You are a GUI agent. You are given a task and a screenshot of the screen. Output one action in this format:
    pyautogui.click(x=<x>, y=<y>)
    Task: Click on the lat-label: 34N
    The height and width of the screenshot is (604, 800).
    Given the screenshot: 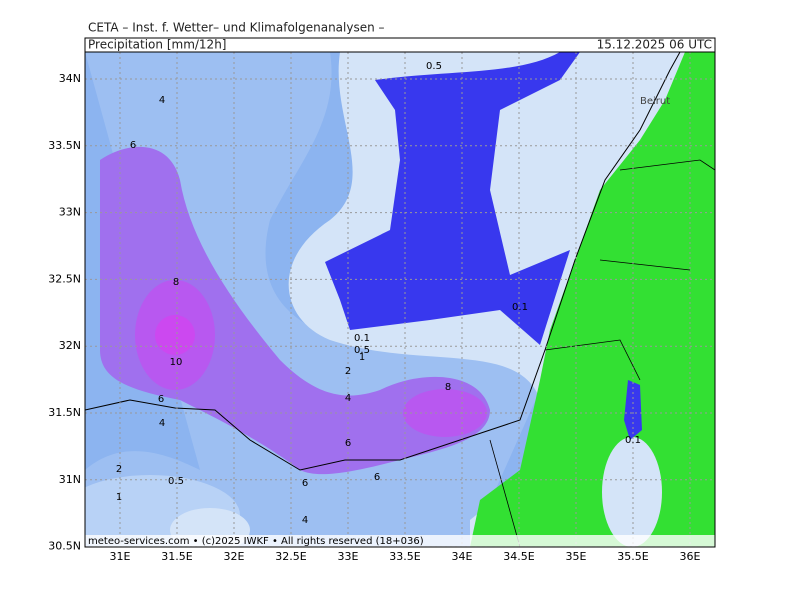 What is the action you would take?
    pyautogui.click(x=70, y=78)
    